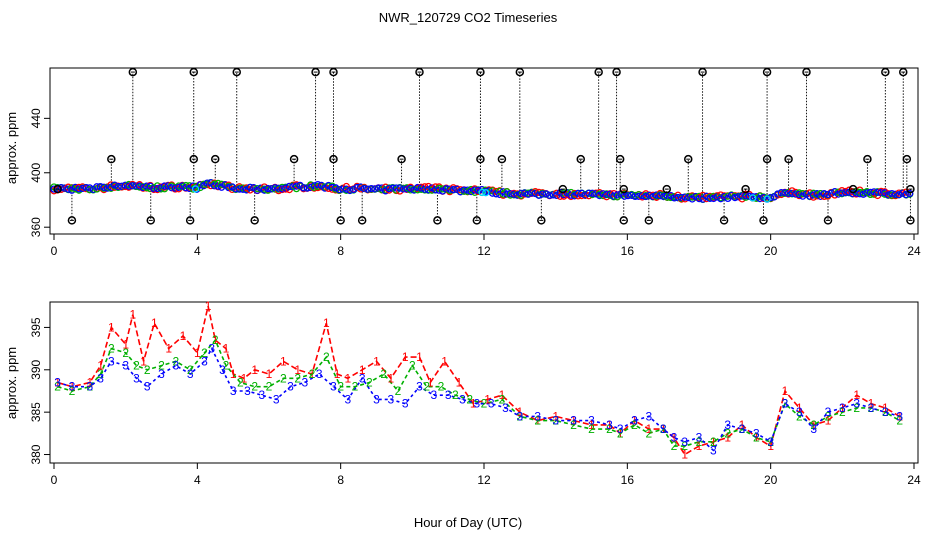 Image resolution: width=936 pixels, height=540 pixels. What do you see at coordinates (36, 369) in the screenshot?
I see `bottom-panel-y-tick-label: 390` at bounding box center [36, 369].